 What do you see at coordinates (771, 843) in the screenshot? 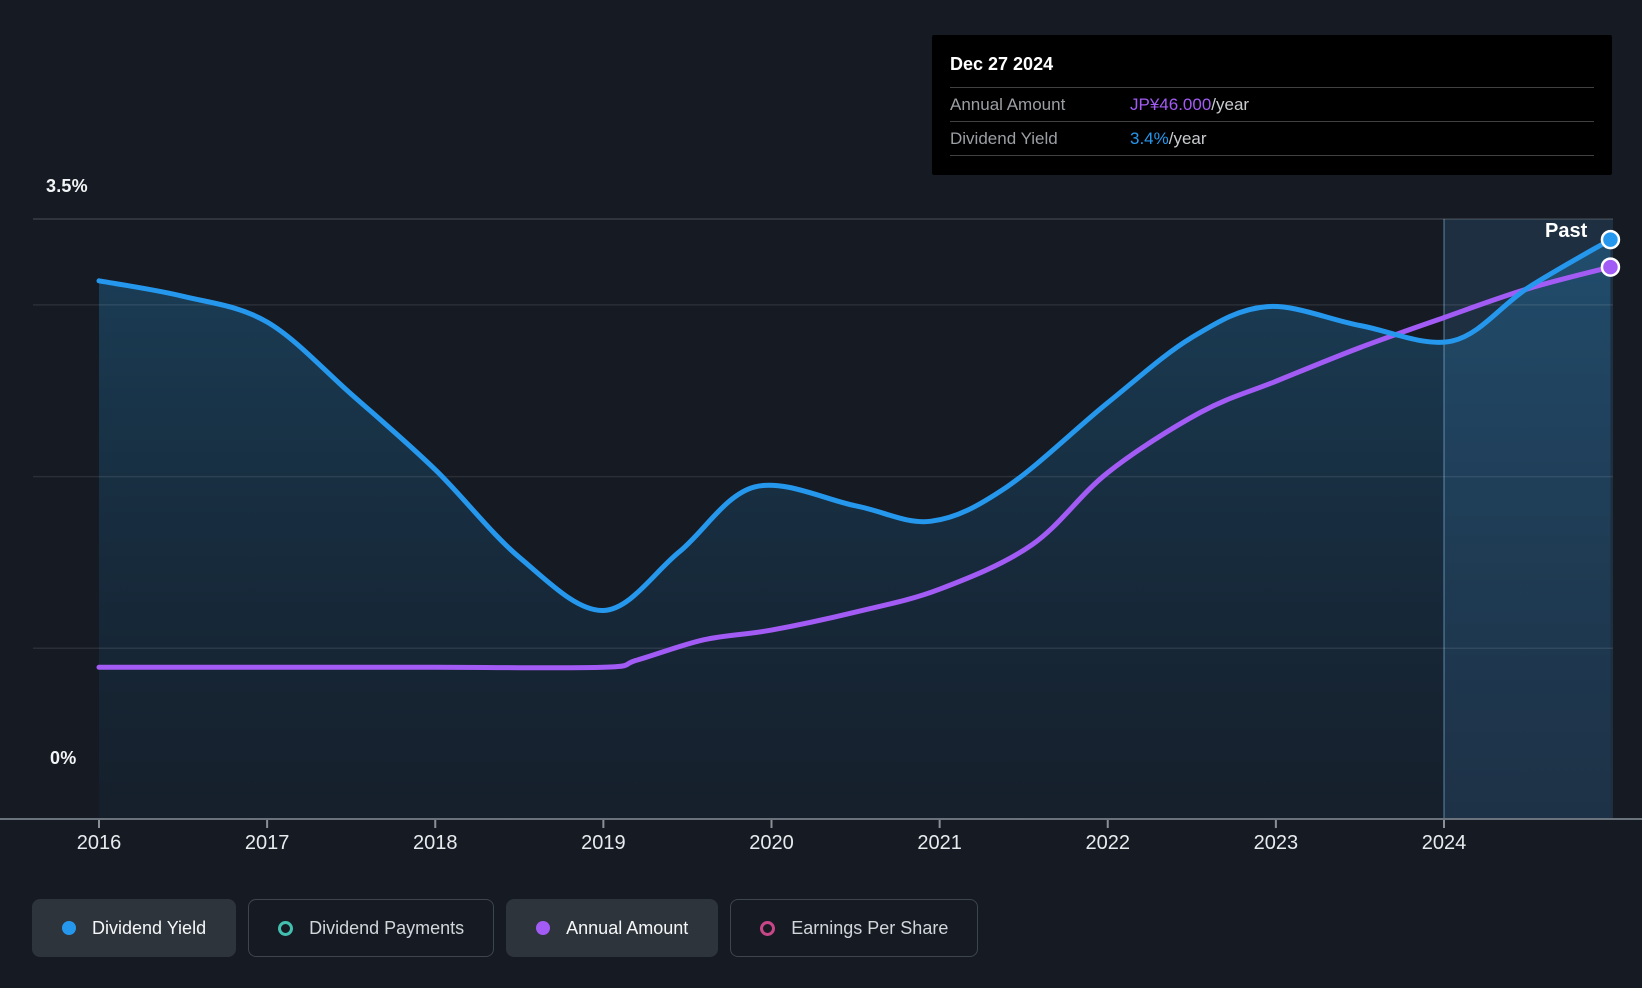
I see `x-axis-label-2020: 2020` at bounding box center [771, 843].